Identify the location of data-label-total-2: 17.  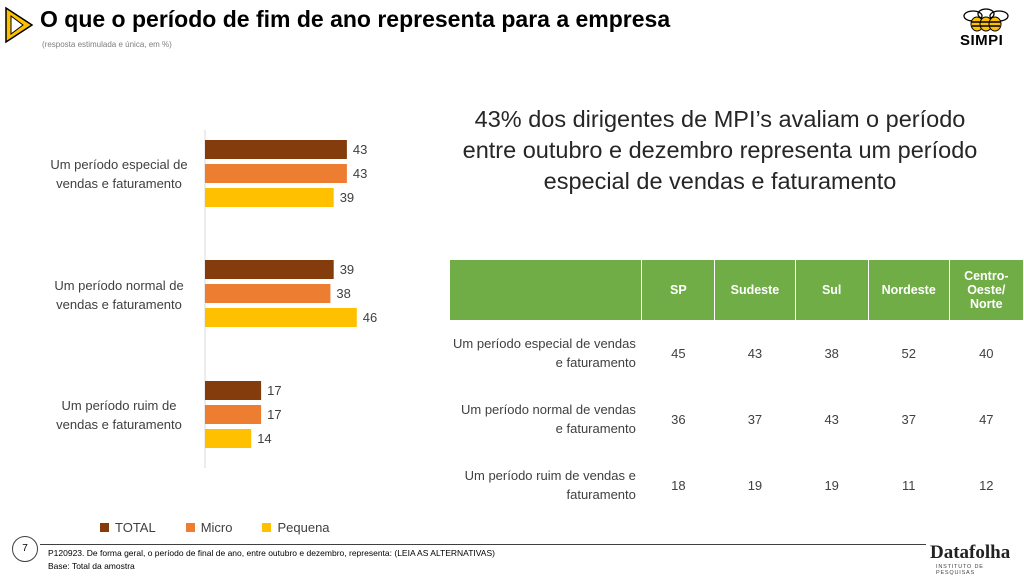
(274, 390).